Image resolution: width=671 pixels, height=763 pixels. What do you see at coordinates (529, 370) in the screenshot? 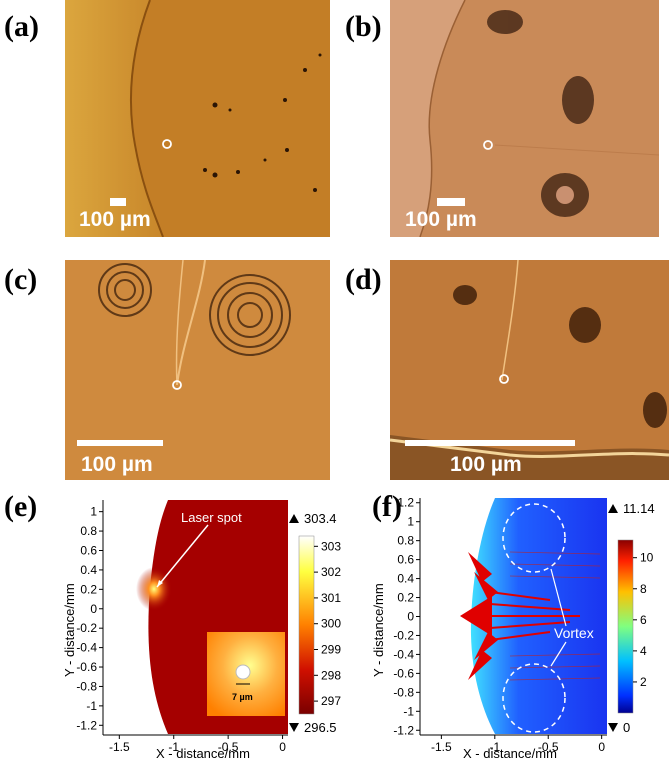
I see `micrograph-d: 100 µm` at bounding box center [529, 370].